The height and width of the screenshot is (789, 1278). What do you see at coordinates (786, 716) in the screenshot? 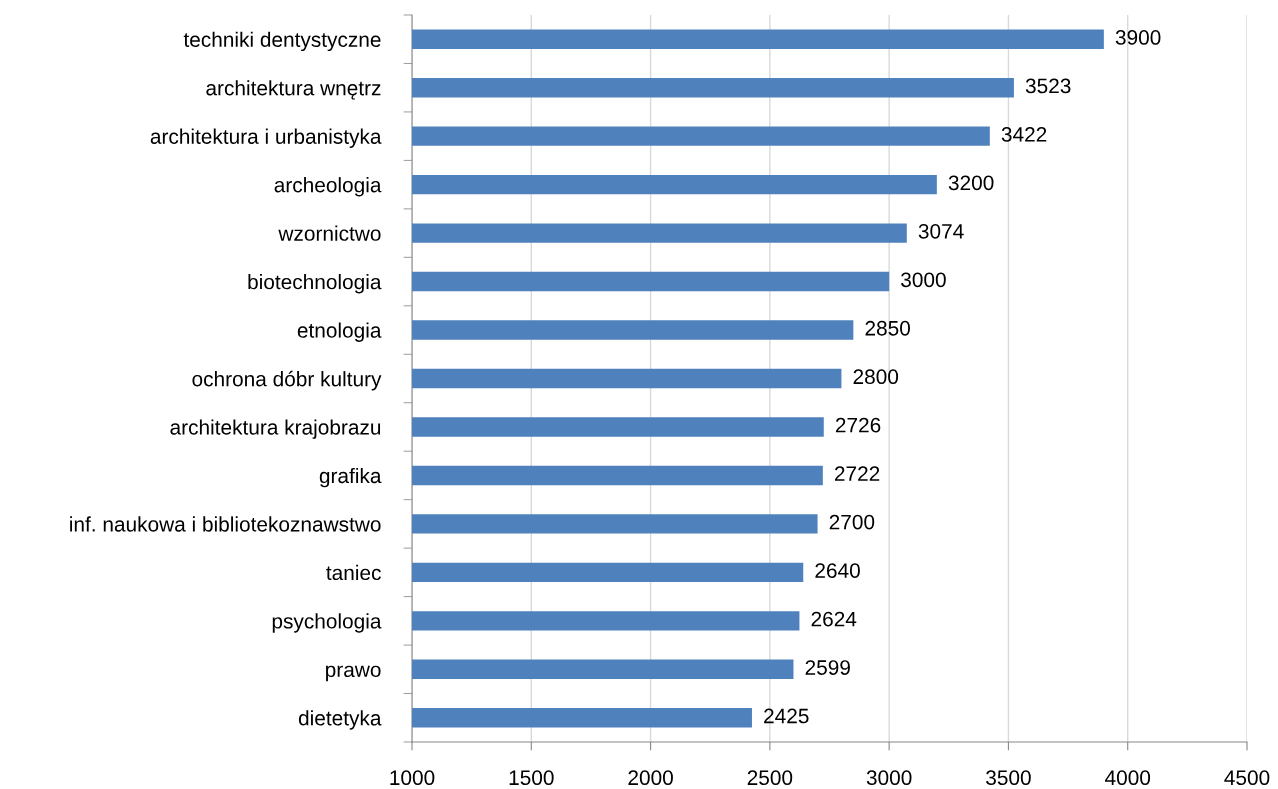
I see `data-label: 2425` at bounding box center [786, 716].